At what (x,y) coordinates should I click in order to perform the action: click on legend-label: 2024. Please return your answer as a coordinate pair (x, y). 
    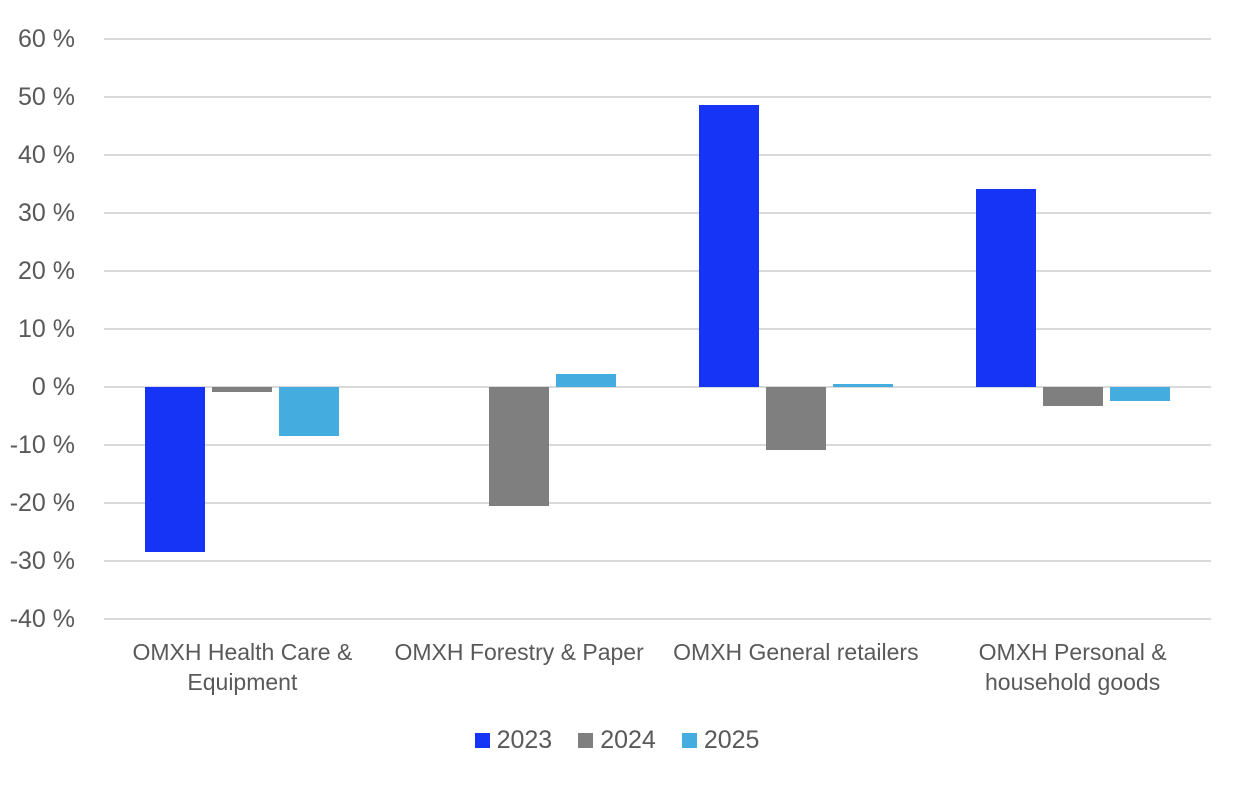
    Looking at the image, I should click on (628, 740).